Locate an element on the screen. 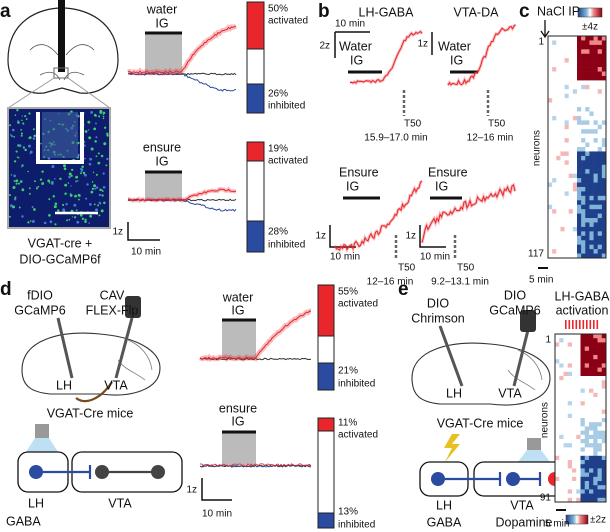  frac-bar is located at coordinates (326, 473).